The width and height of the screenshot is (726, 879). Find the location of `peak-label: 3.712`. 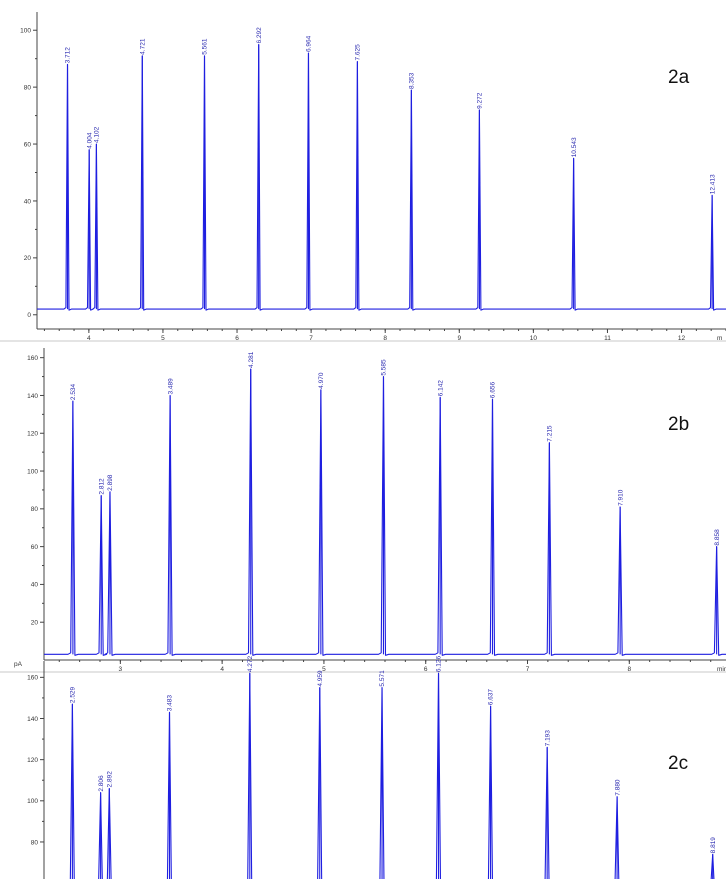

peak-label: 3.712 is located at coordinates (68, 55).